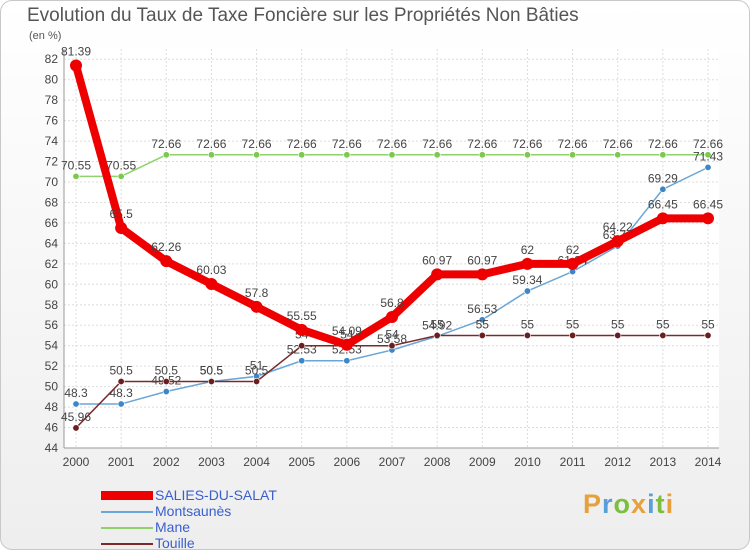 The image size is (750, 550). Describe the element at coordinates (52, 346) in the screenshot. I see `y-tick-label: 54` at that location.